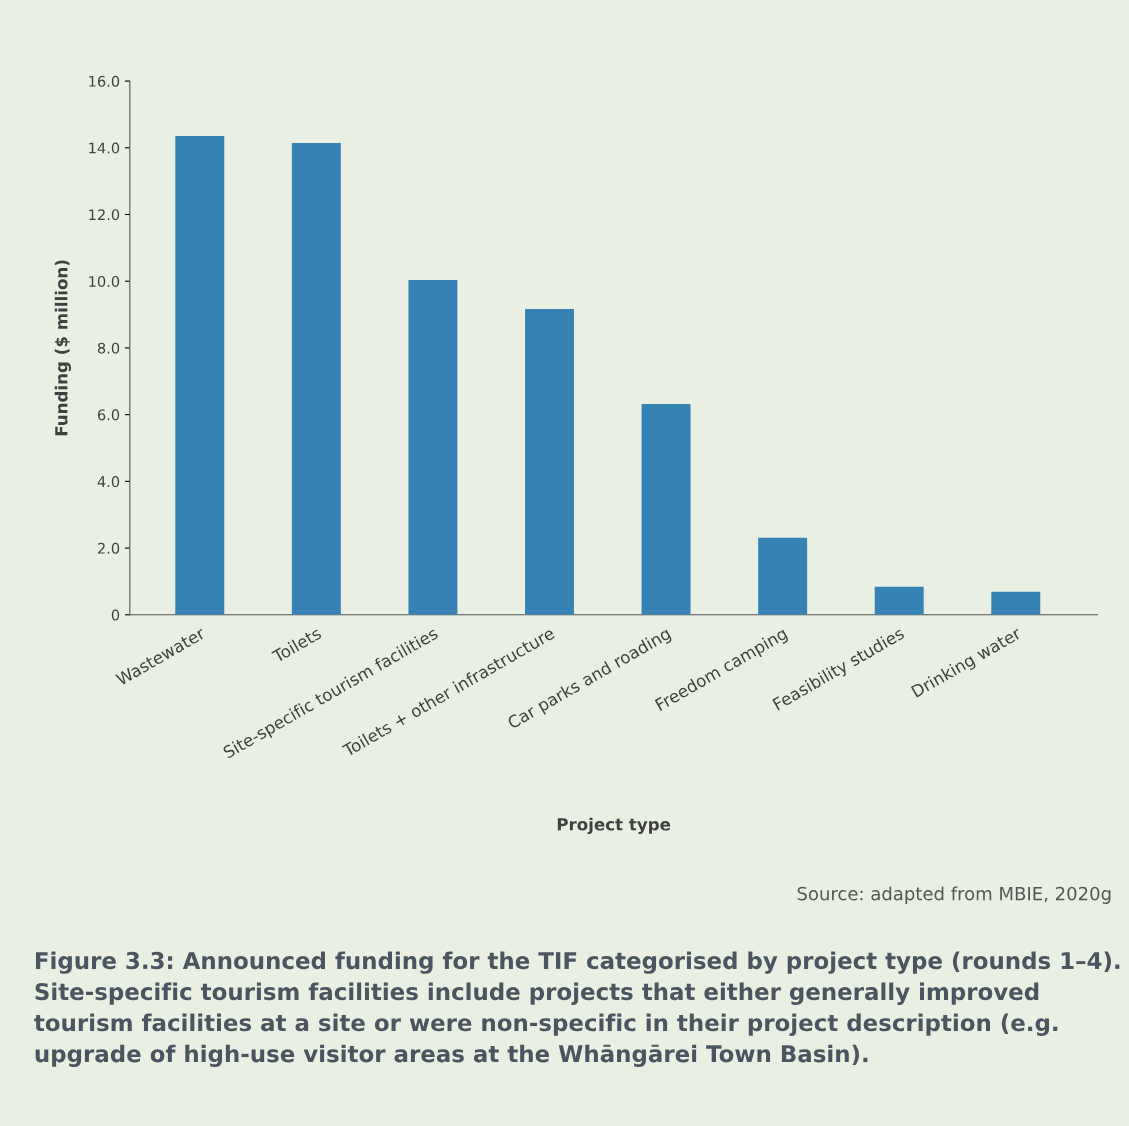 The height and width of the screenshot is (1126, 1129). What do you see at coordinates (62, 348) in the screenshot?
I see `y-axis-title: Funding ($ million)` at bounding box center [62, 348].